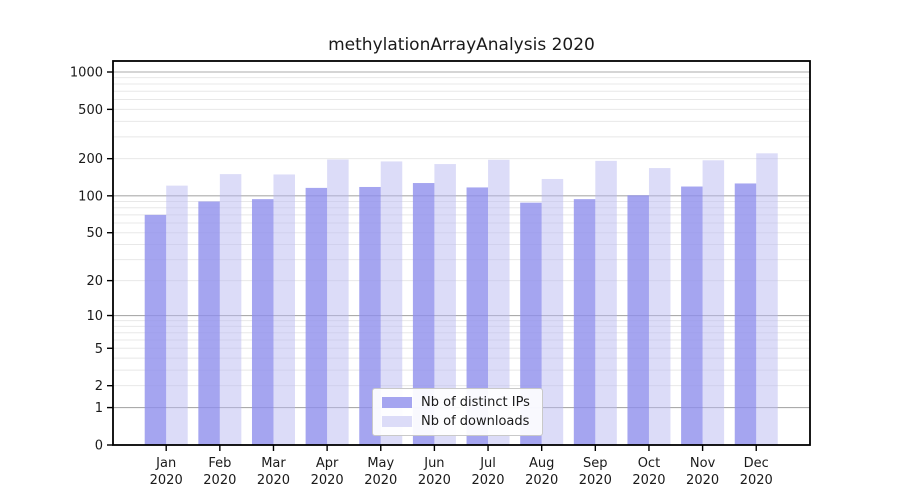 This screenshot has height=500, width=900. Describe the element at coordinates (165, 463) in the screenshot. I see `x-tick-label-month: Jan` at that location.